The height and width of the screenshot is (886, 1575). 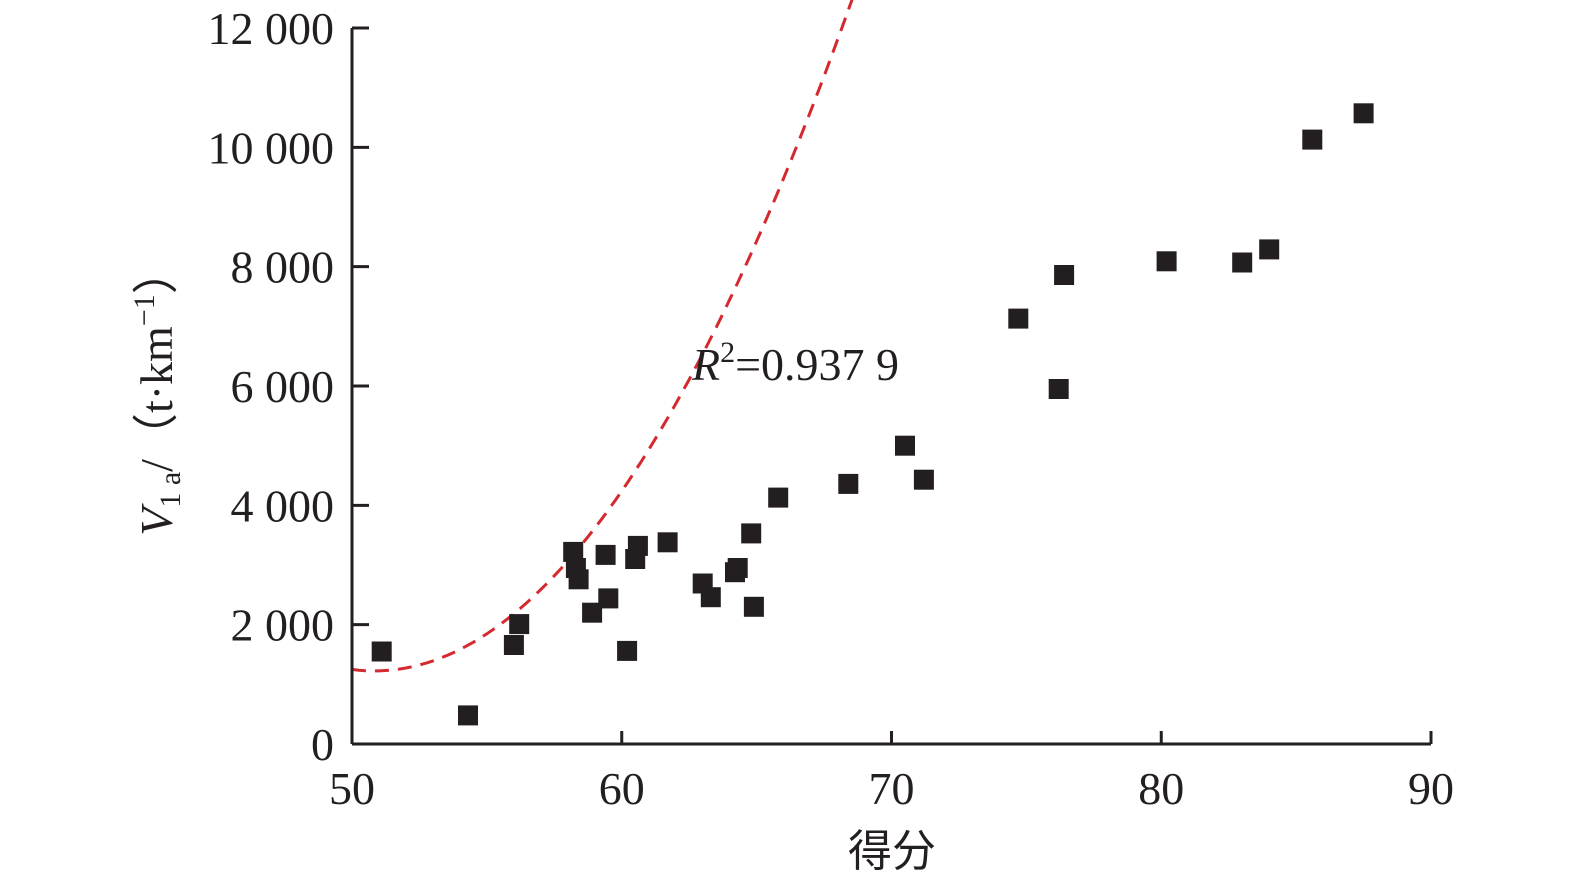 I want to click on y-tick-label: 6 000, so click(x=283, y=386).